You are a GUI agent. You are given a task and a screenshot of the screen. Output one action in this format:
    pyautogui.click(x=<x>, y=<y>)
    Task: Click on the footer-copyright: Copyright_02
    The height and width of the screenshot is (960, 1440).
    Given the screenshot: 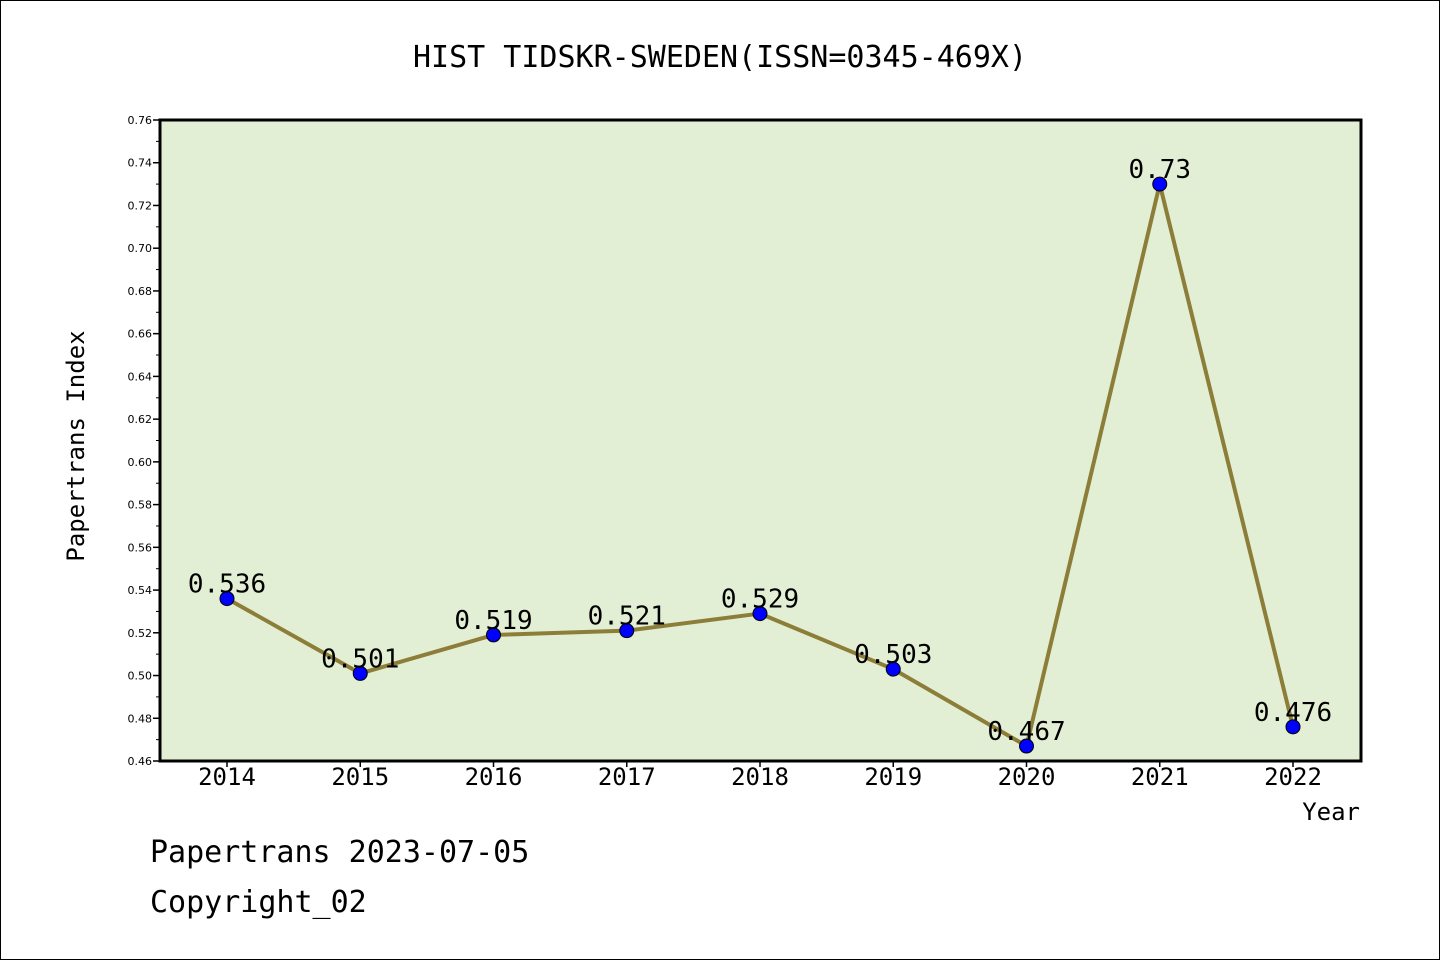 What is the action you would take?
    pyautogui.click(x=258, y=902)
    